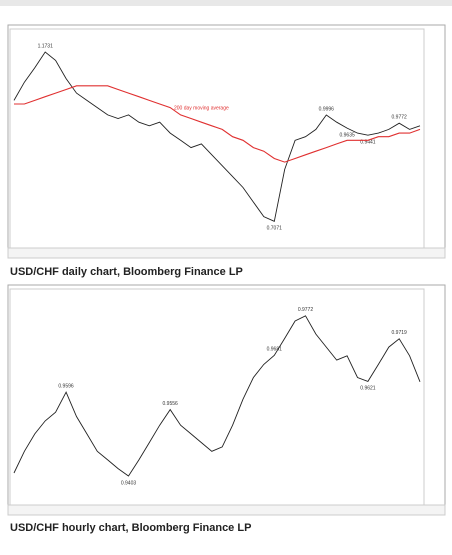 The height and width of the screenshot is (555, 452). What do you see at coordinates (368, 389) in the screenshot?
I see `value-label: 0.9621` at bounding box center [368, 389].